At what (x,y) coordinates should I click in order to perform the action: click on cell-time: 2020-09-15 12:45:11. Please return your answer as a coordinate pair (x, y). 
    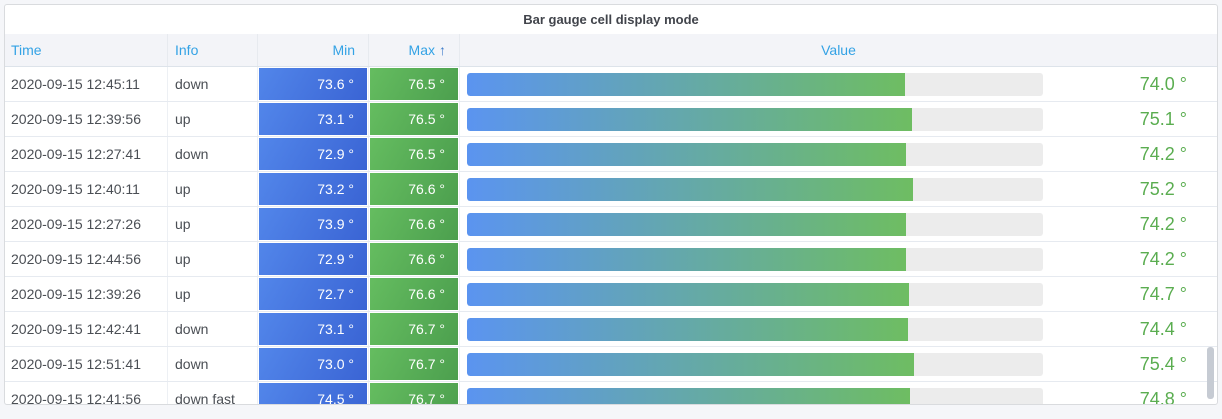
    Looking at the image, I should click on (86, 84).